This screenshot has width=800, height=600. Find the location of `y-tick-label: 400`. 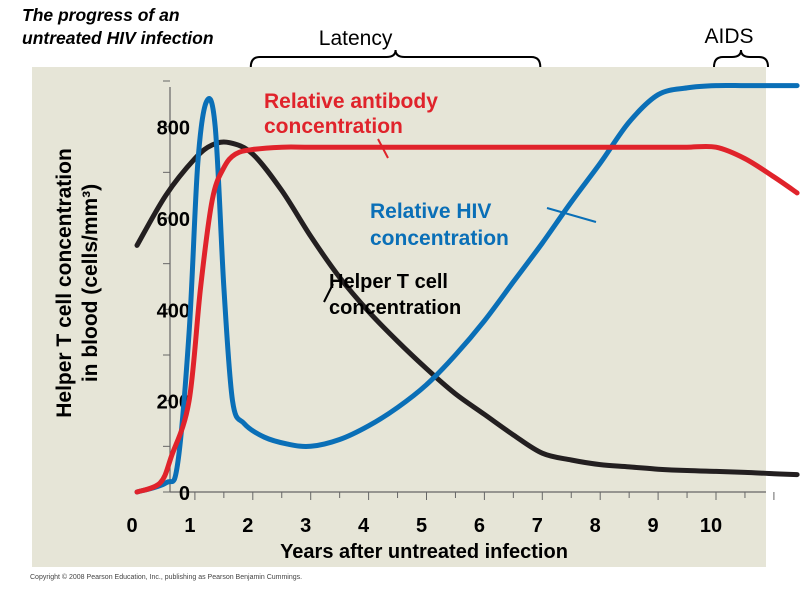

y-tick-label: 400 is located at coordinates (173, 311).